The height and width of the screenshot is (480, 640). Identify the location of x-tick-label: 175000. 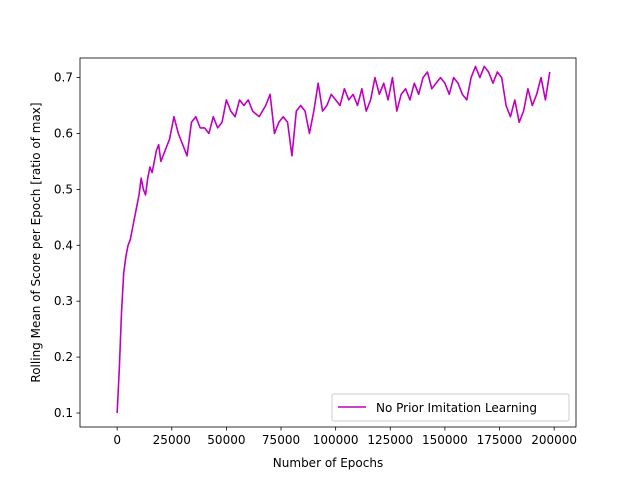
(500, 440).